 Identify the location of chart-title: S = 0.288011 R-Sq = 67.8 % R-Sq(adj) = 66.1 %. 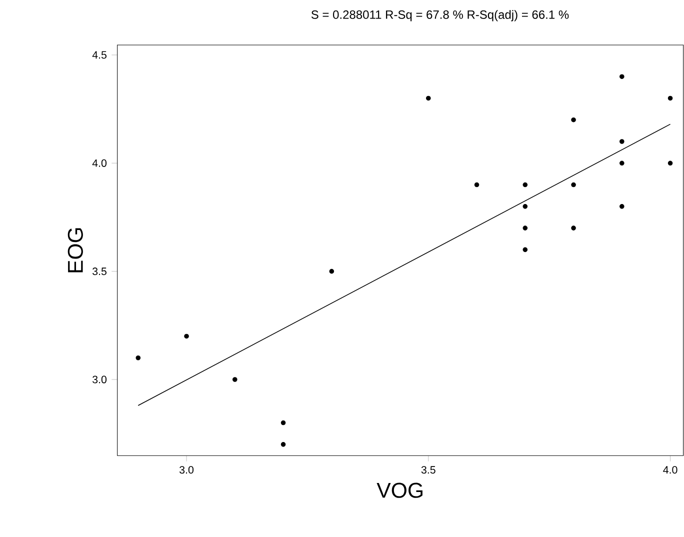
(440, 16).